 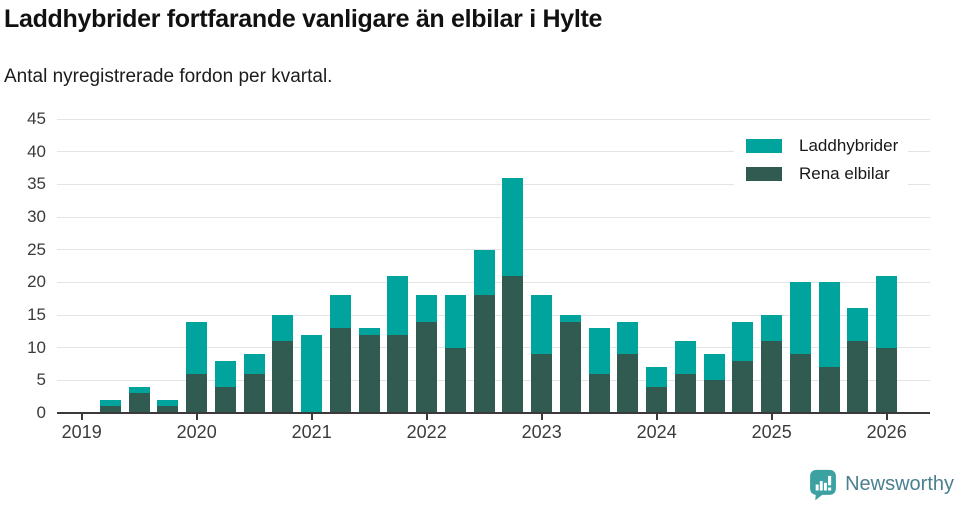 What do you see at coordinates (899, 484) in the screenshot?
I see `newsworthy-brand-text: Newsworthy` at bounding box center [899, 484].